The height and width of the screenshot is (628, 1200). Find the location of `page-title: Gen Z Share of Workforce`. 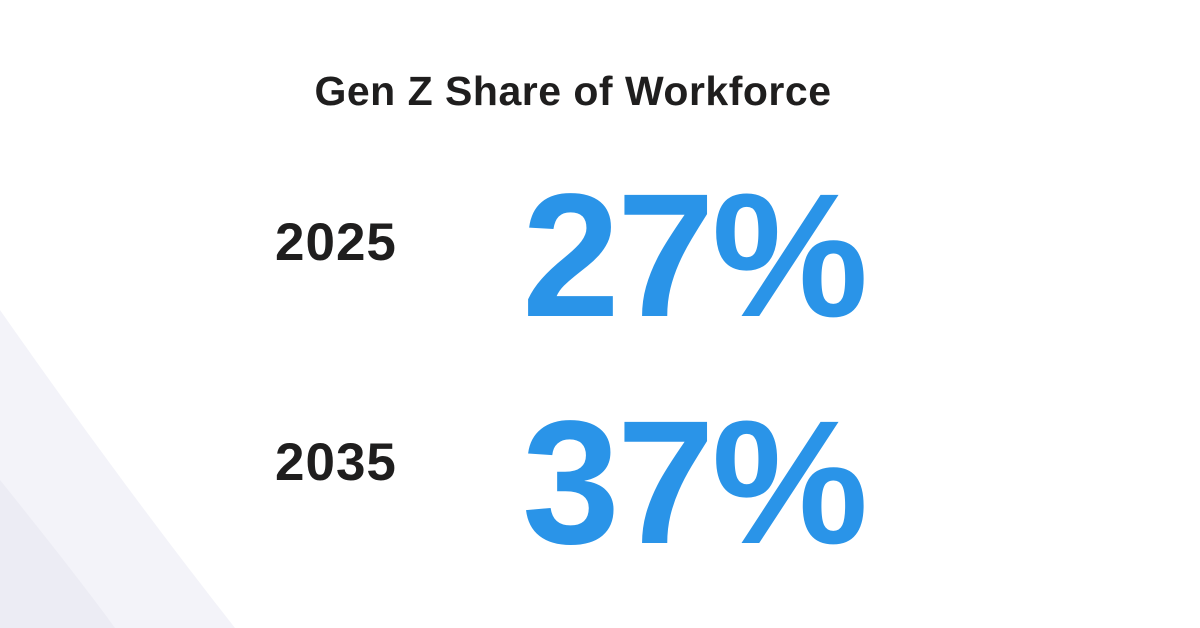

page-title: Gen Z Share of Workforce is located at coordinates (573, 91).